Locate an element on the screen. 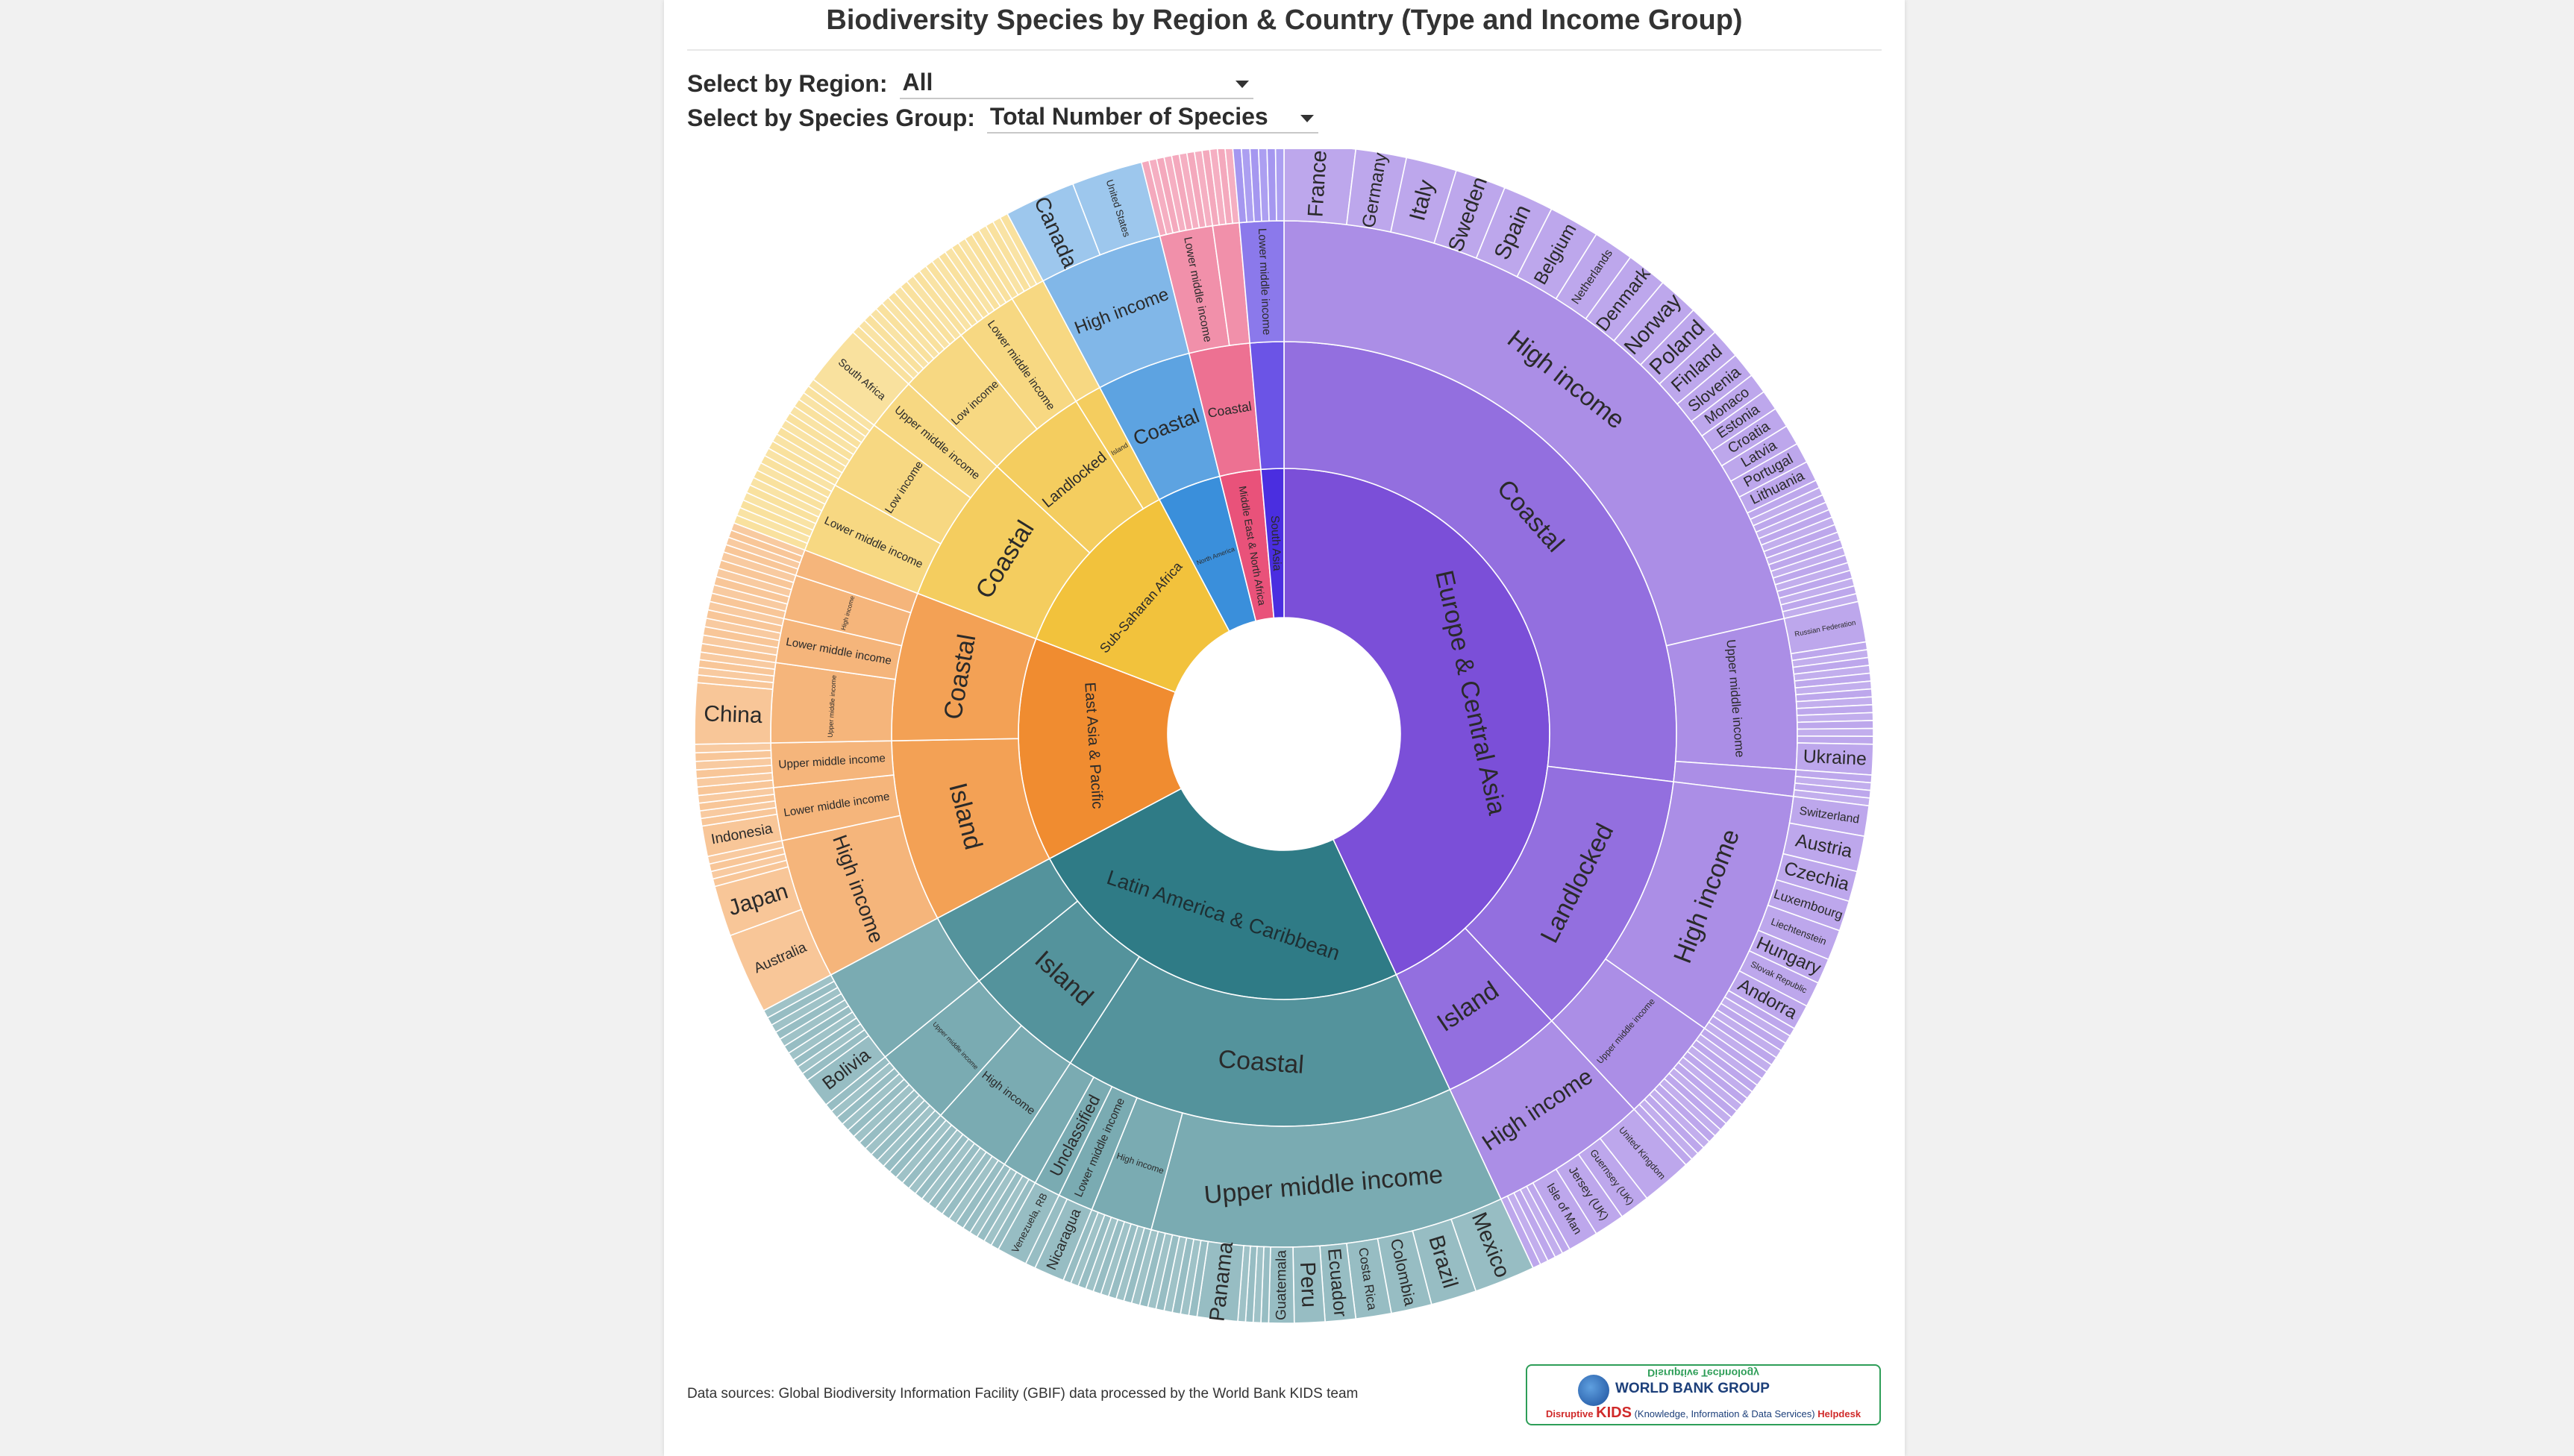 Image resolution: width=2574 pixels, height=1456 pixels. sunburst-center is located at coordinates (1284, 734).